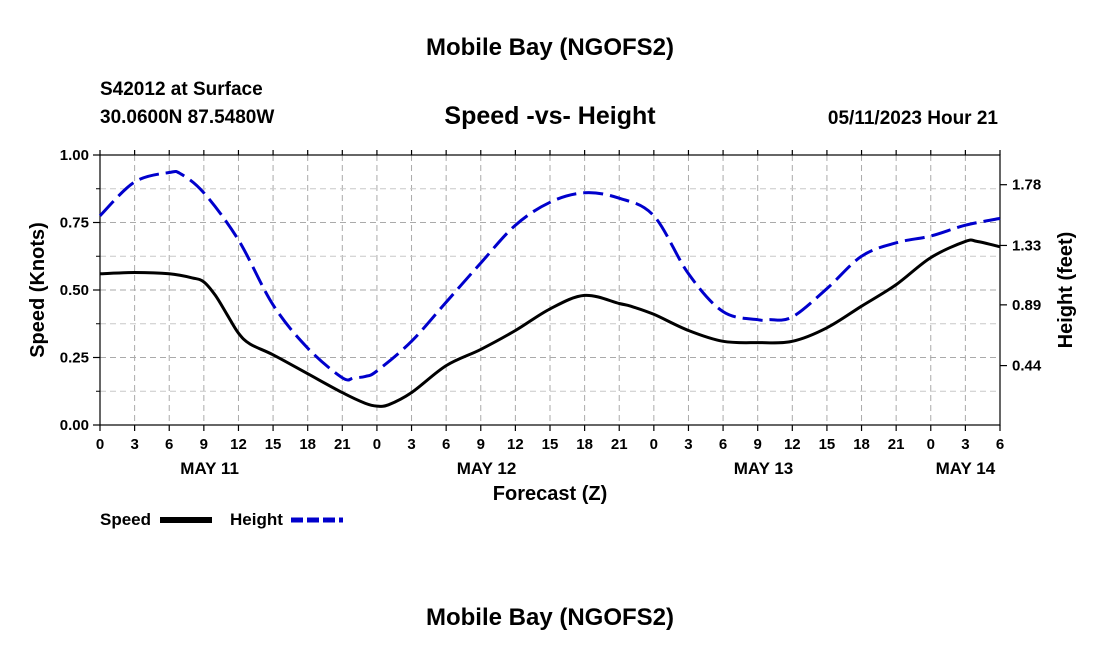 The height and width of the screenshot is (650, 1100). Describe the element at coordinates (74, 155) in the screenshot. I see `y-left-tick-label: 1.00` at that location.